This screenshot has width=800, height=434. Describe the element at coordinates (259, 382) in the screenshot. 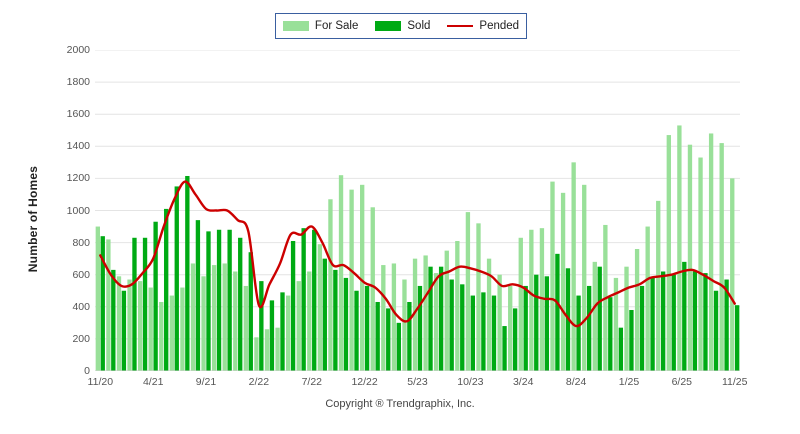

I see `x-tick-label: 2/22` at that location.